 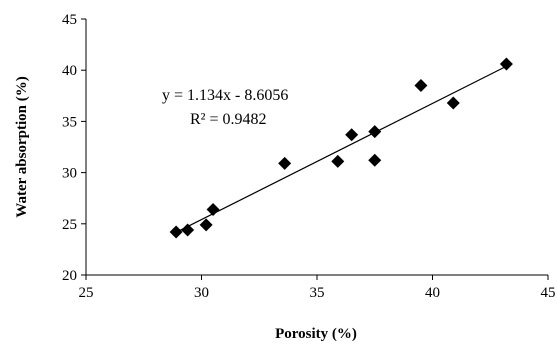 I want to click on x-axis-title: Porosity (%), so click(x=316, y=334).